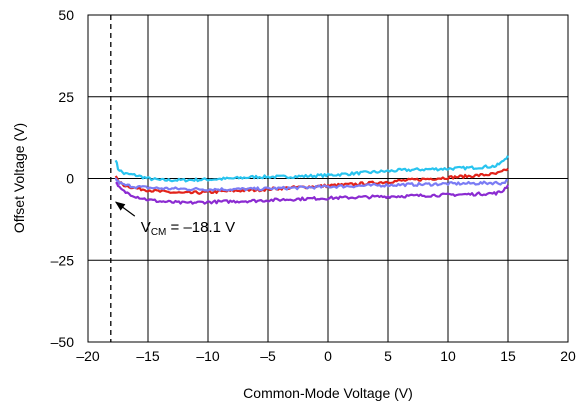  Describe the element at coordinates (328, 393) in the screenshot. I see `x-axis-title: Common-Mode Voltage (V)` at that location.